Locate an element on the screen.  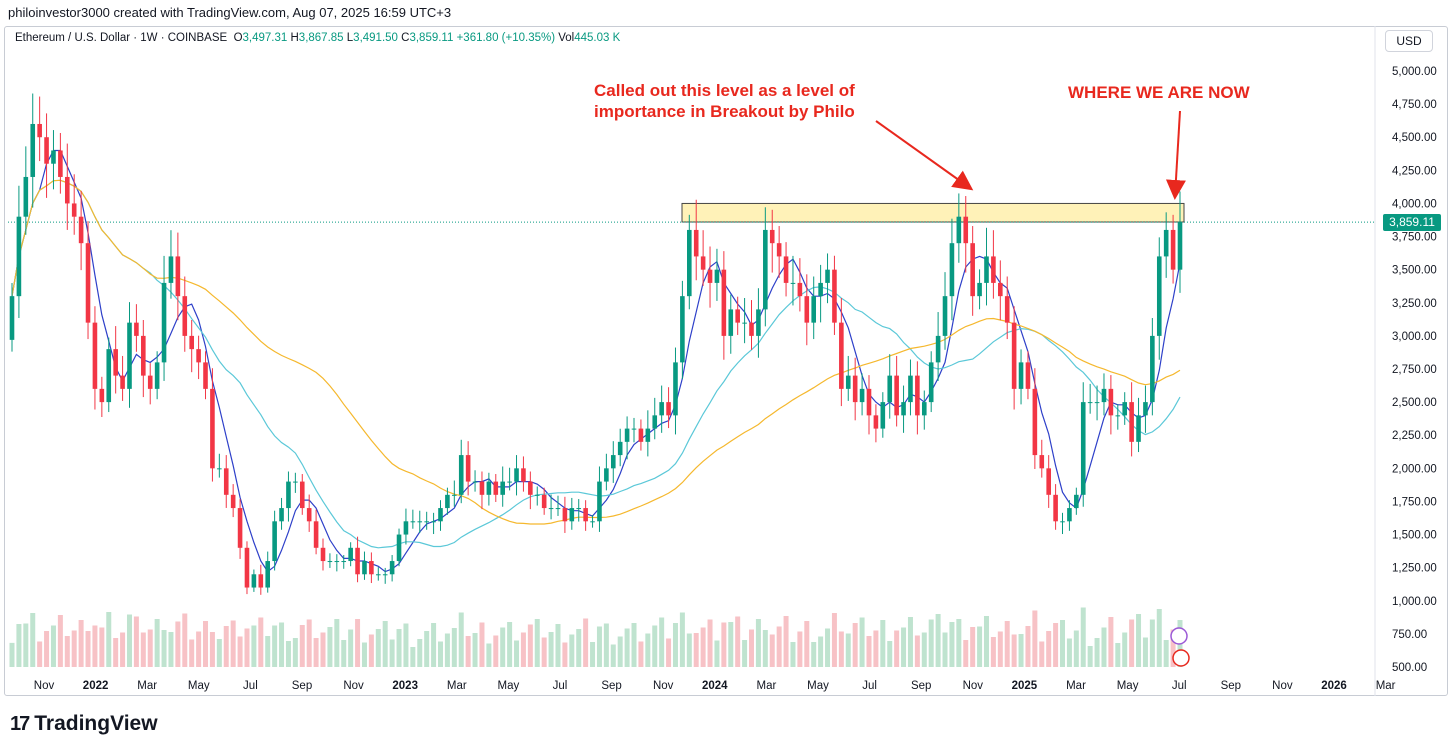
y-tick-label: 1,750.00 is located at coordinates (1414, 502).